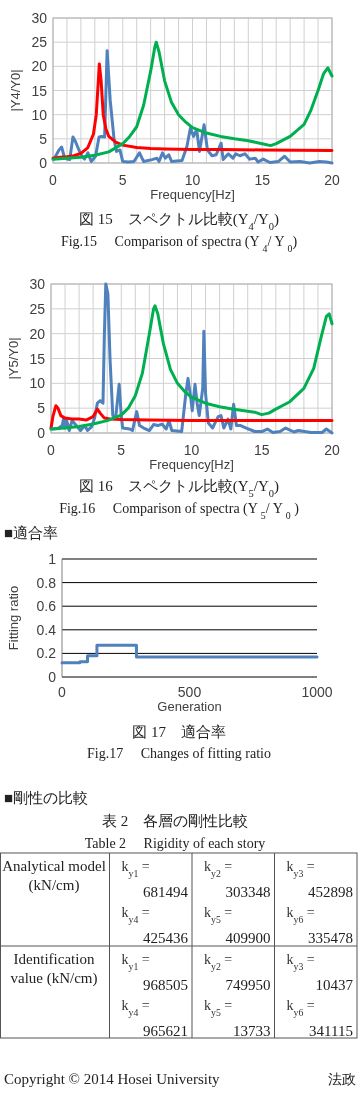 This screenshot has height=1093, width=358. I want to click on text: Copyright © 2014 Hosei University, so click(112, 1079).